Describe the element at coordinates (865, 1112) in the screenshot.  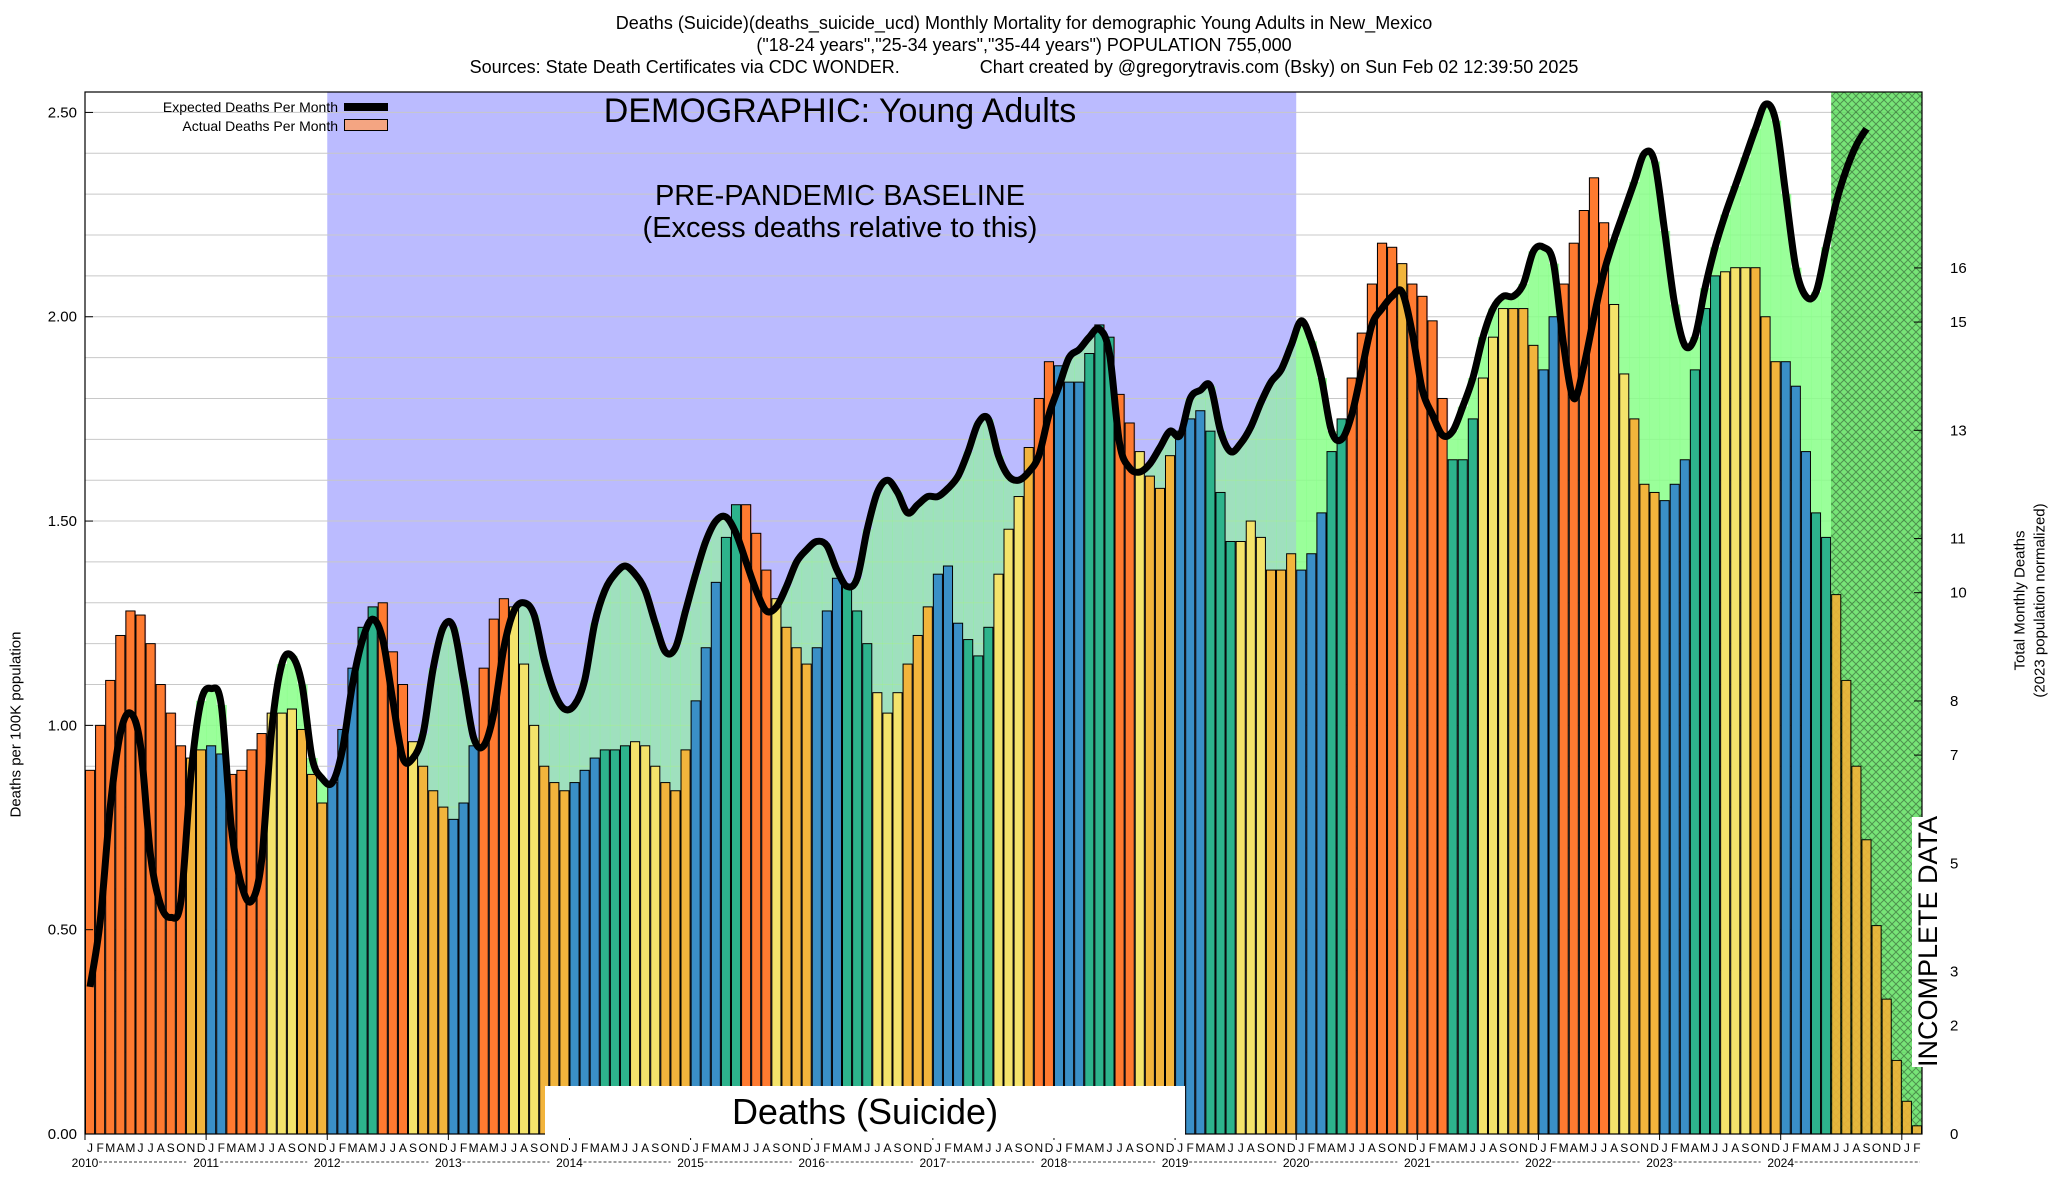
I see `cause-label: Deaths (Suicide)` at that location.